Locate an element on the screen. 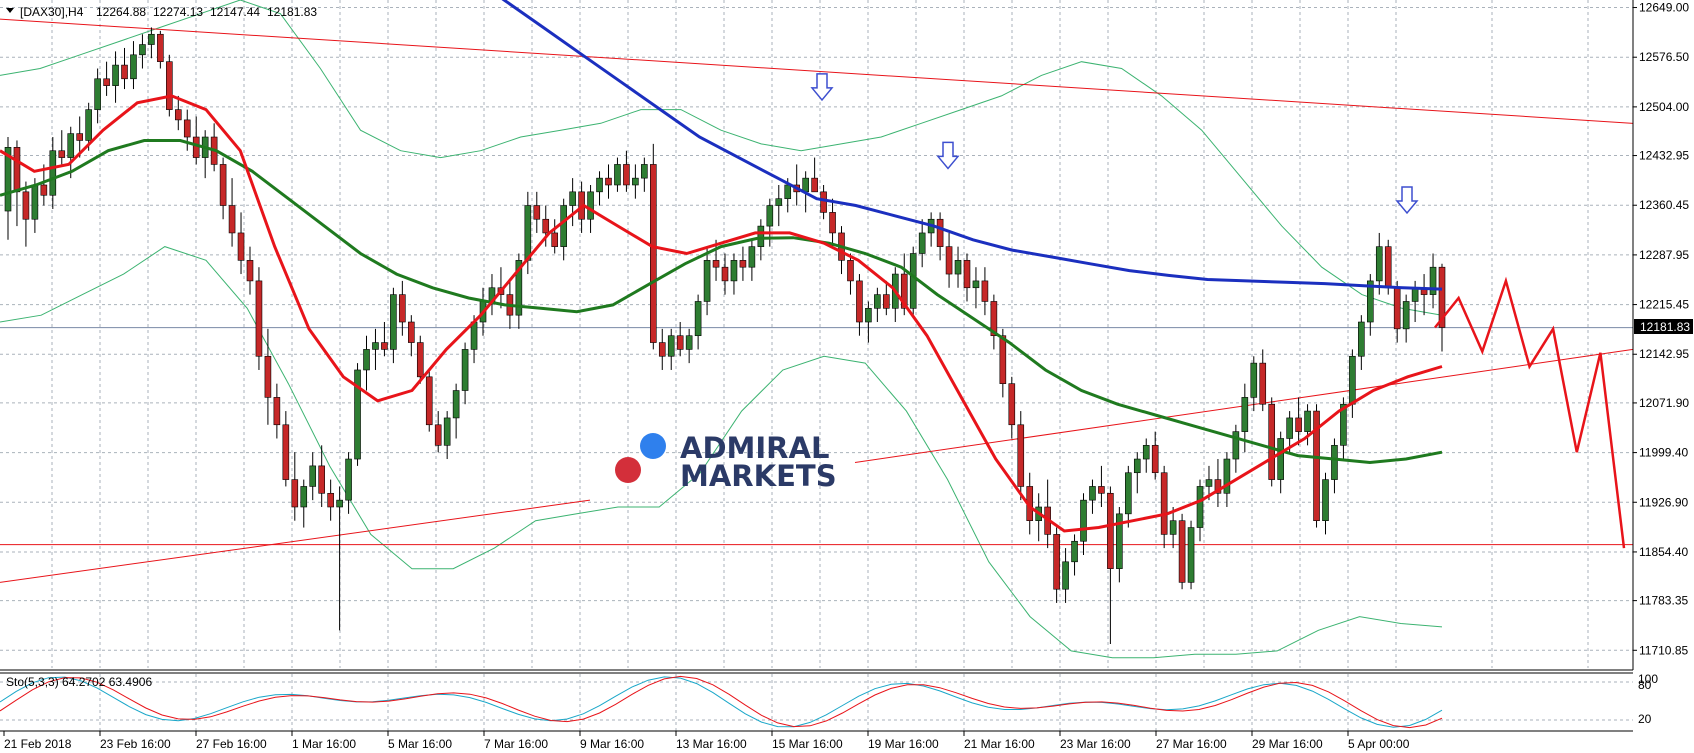 This screenshot has width=1694, height=753. time-tick-label: 23 Feb 16:00 is located at coordinates (135, 744).